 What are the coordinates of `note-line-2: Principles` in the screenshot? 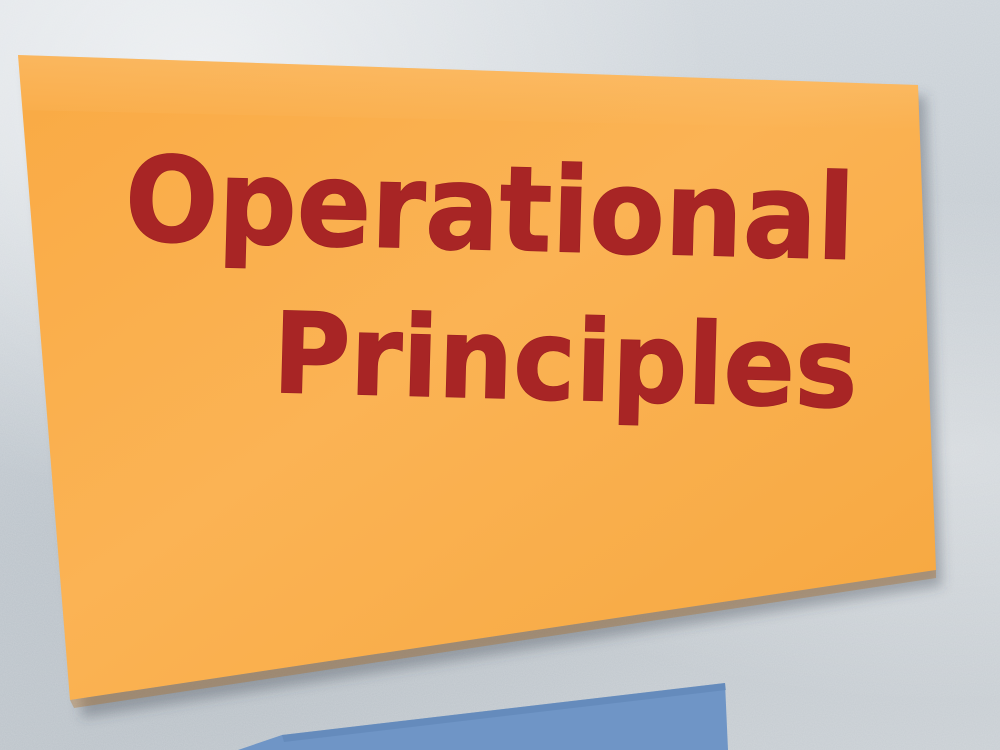 It's located at (565, 361).